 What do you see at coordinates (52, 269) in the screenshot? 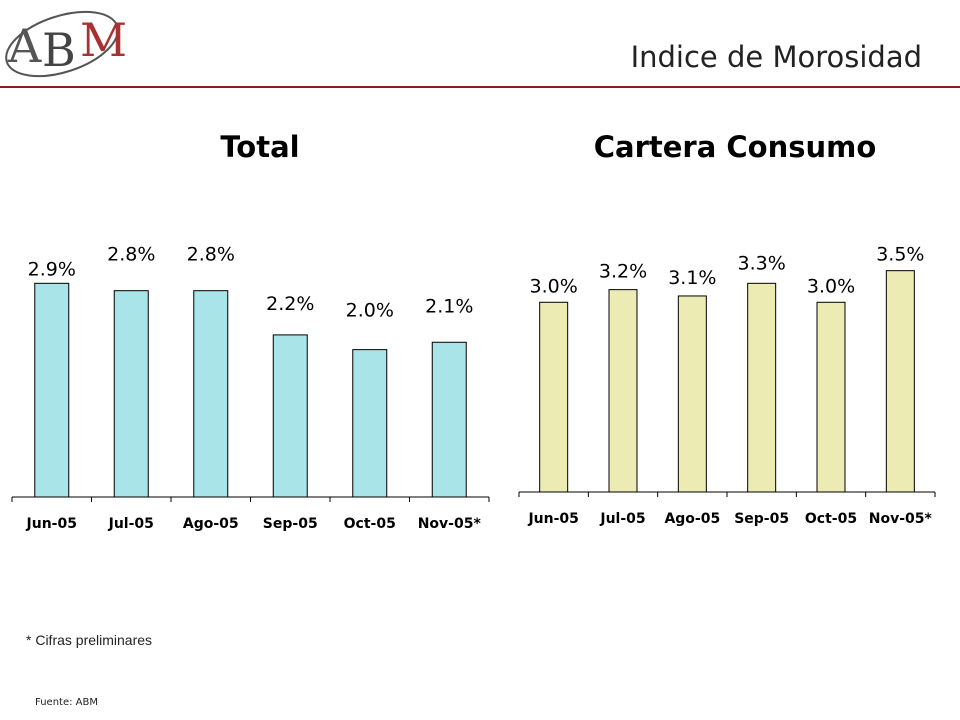
I see `total-data-label: 2.9%` at bounding box center [52, 269].